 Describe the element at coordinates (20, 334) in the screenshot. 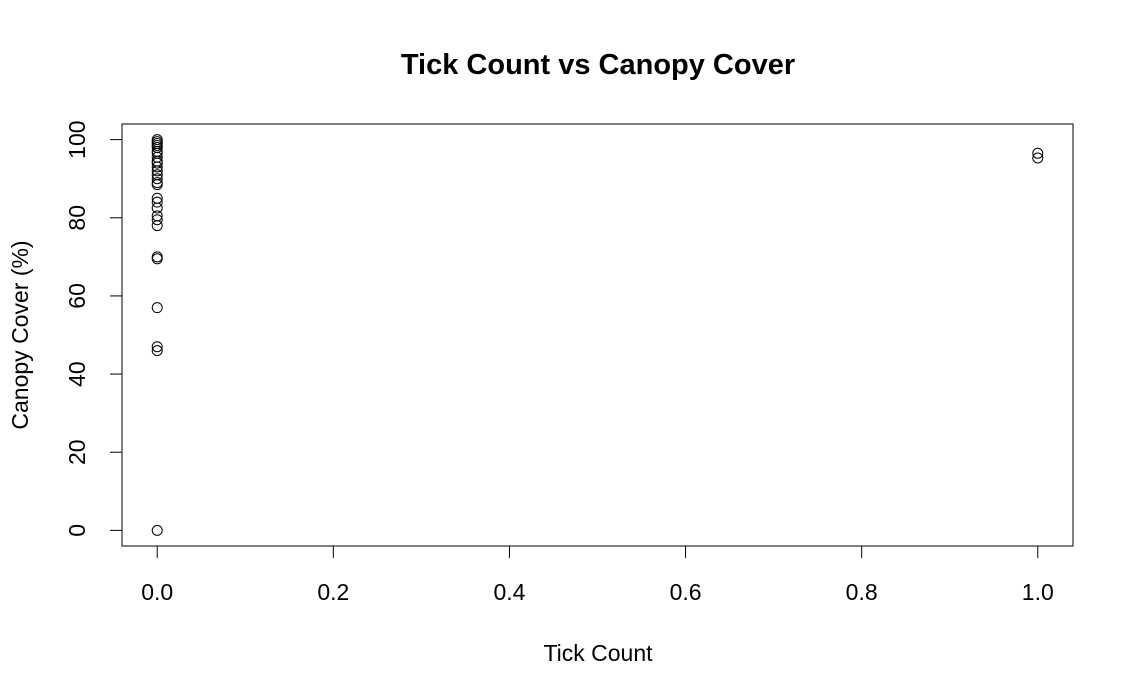

I see `y-axis-label: Canopy Cover (%)` at that location.